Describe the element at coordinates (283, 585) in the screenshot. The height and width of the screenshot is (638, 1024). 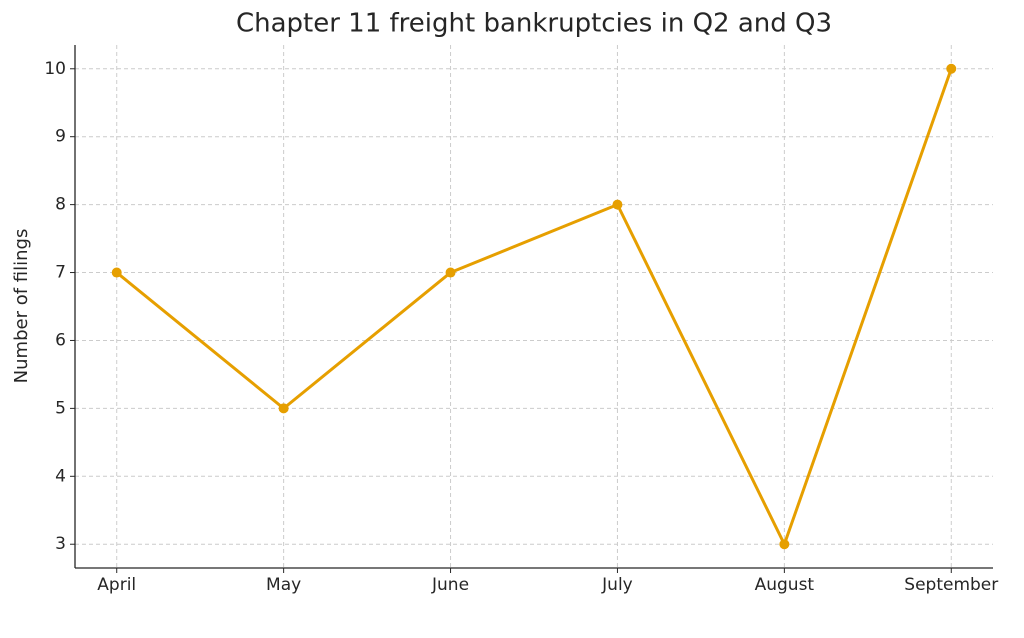
I see `x-tick-label: May` at that location.